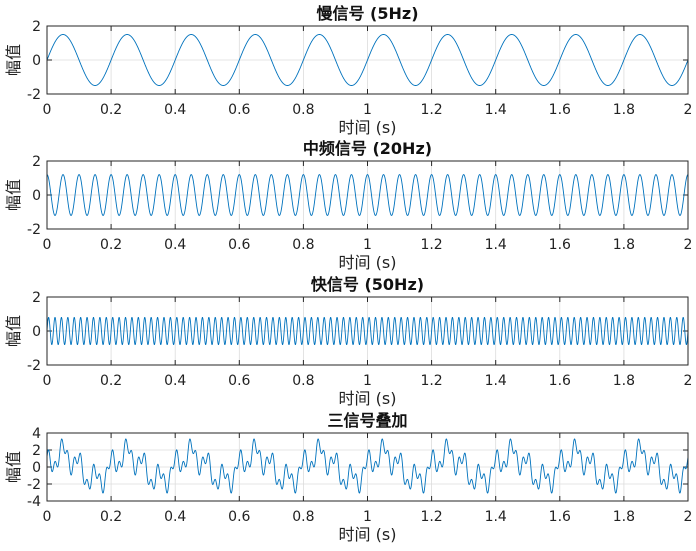 The height and width of the screenshot is (551, 696). I want to click on subplot-title: 慢信号 (5Hz), so click(367, 13).